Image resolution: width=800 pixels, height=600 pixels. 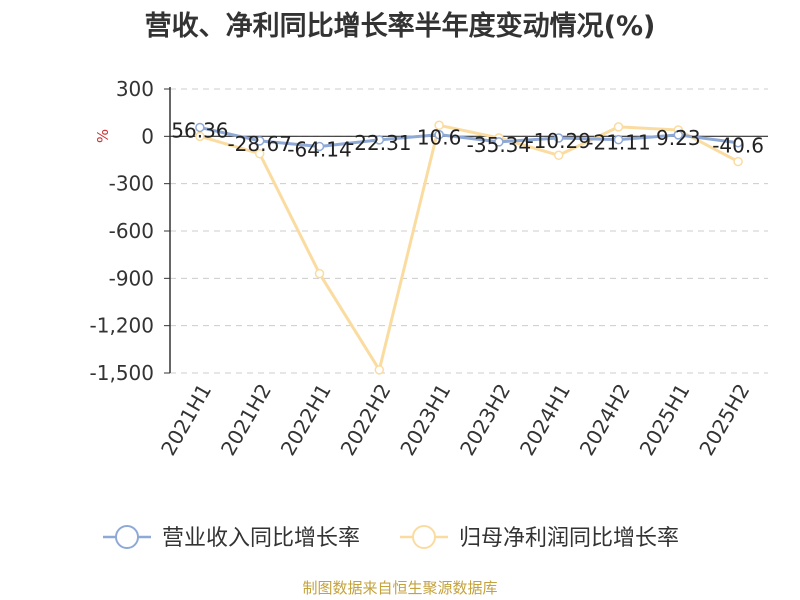 I want to click on y-axis-unit: %, so click(x=103, y=136).